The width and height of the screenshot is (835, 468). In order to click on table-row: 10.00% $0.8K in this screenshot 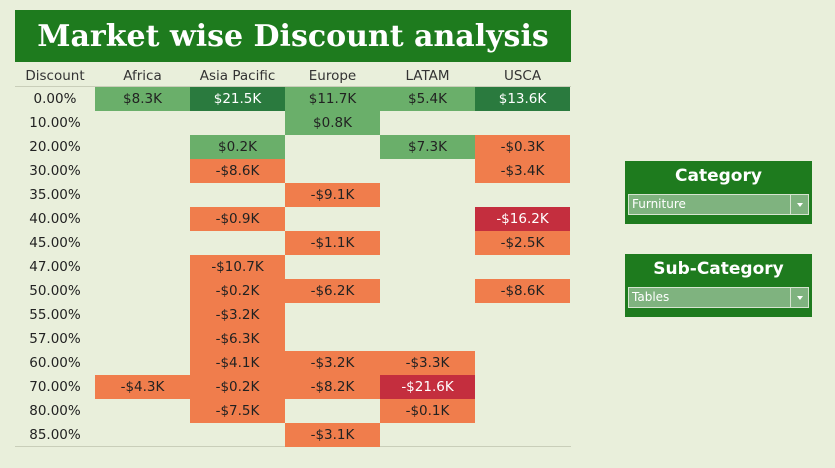, I will do `click(293, 123)`.